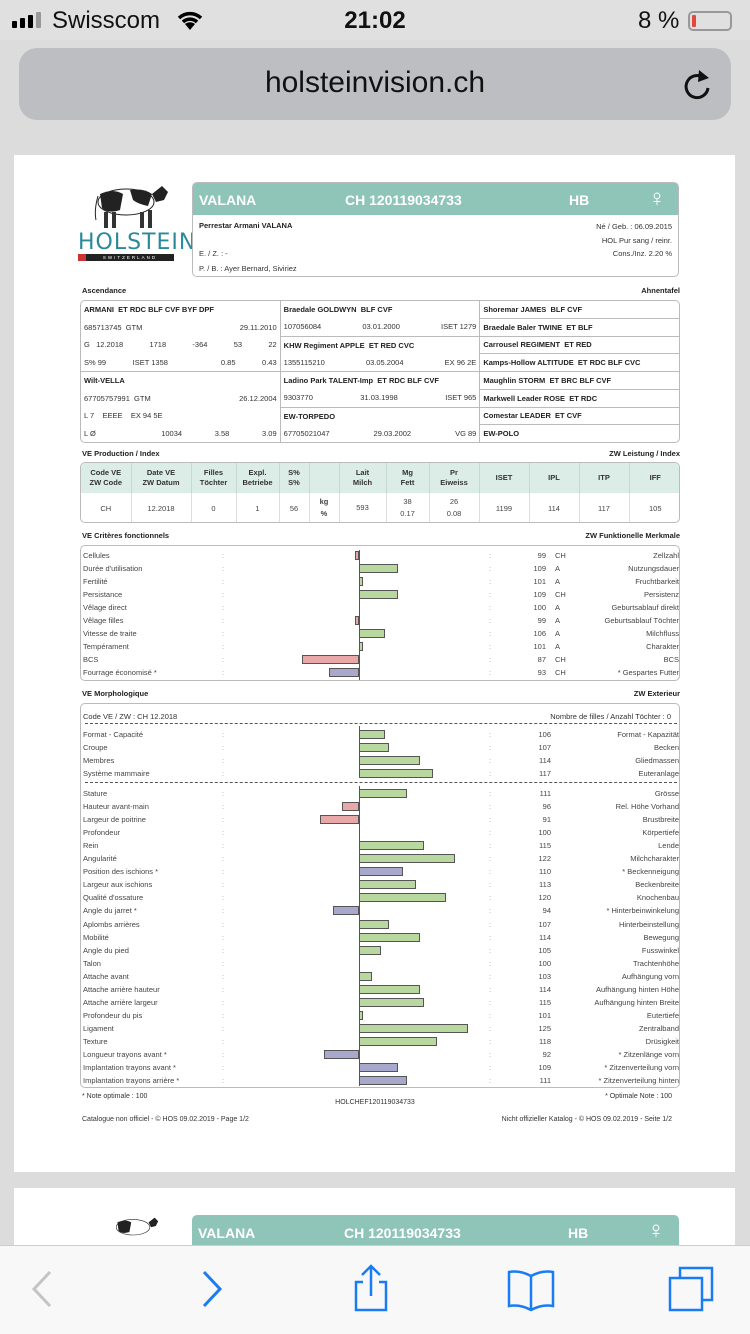 This screenshot has height=1334, width=750. Describe the element at coordinates (648, 924) in the screenshot. I see `trait-label-de: Hinterbeinstellung` at that location.